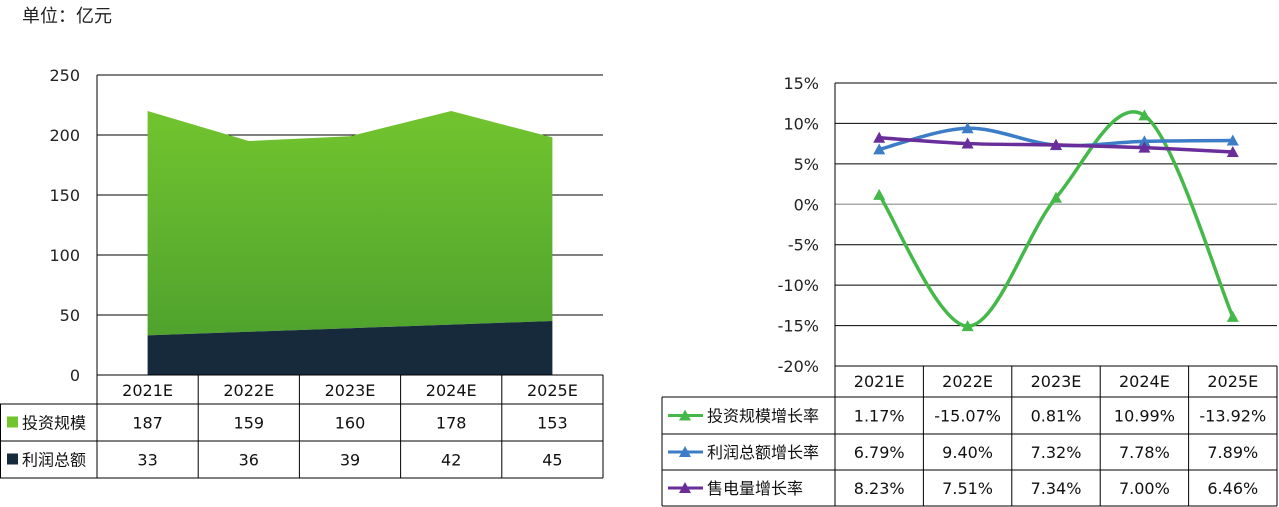  Describe the element at coordinates (803, 245) in the screenshot. I see `y-tick-label: -5%` at that location.